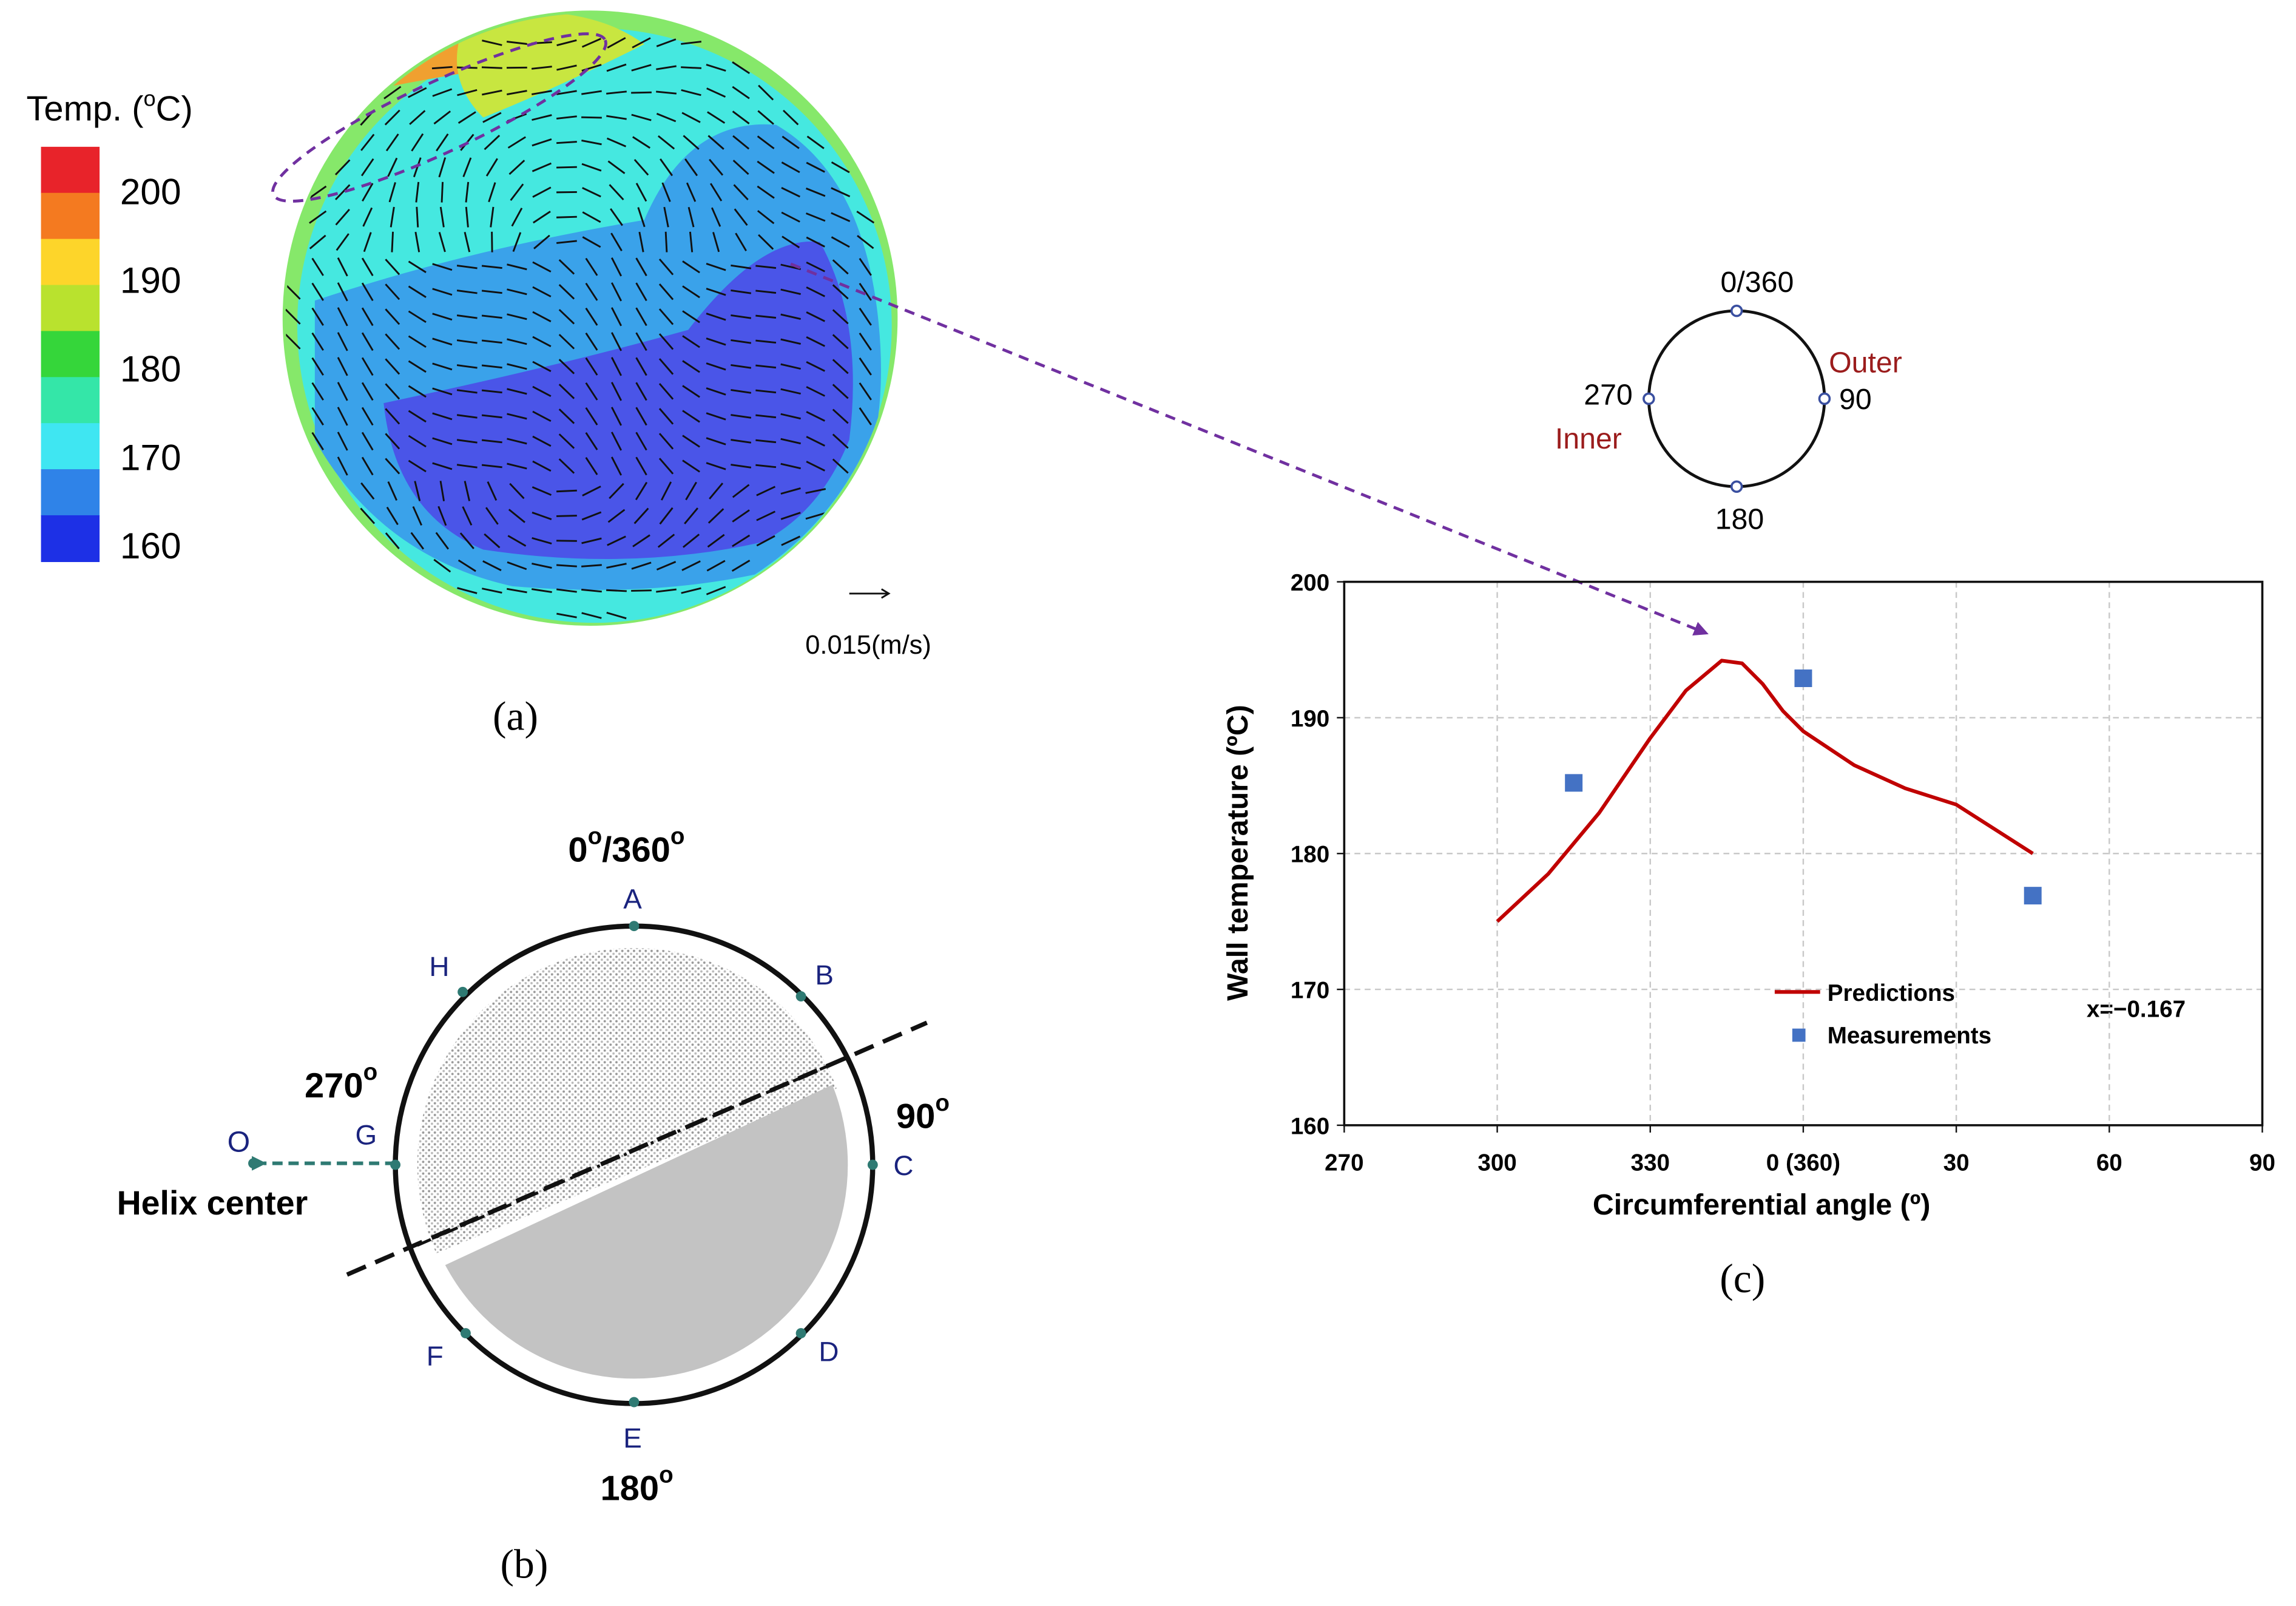  What do you see at coordinates (370, 1072) in the screenshot?
I see `sup: o` at bounding box center [370, 1072].